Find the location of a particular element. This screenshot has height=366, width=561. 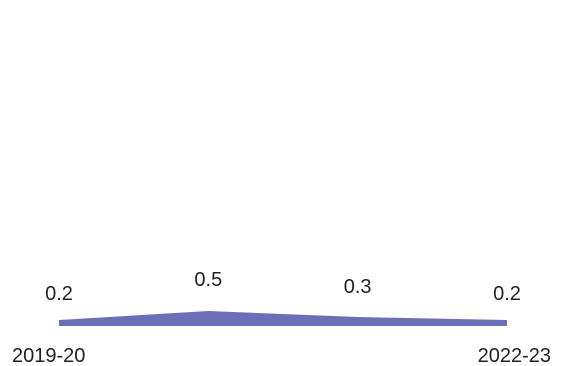

x-tick-label: 2019-20 is located at coordinates (48, 355).